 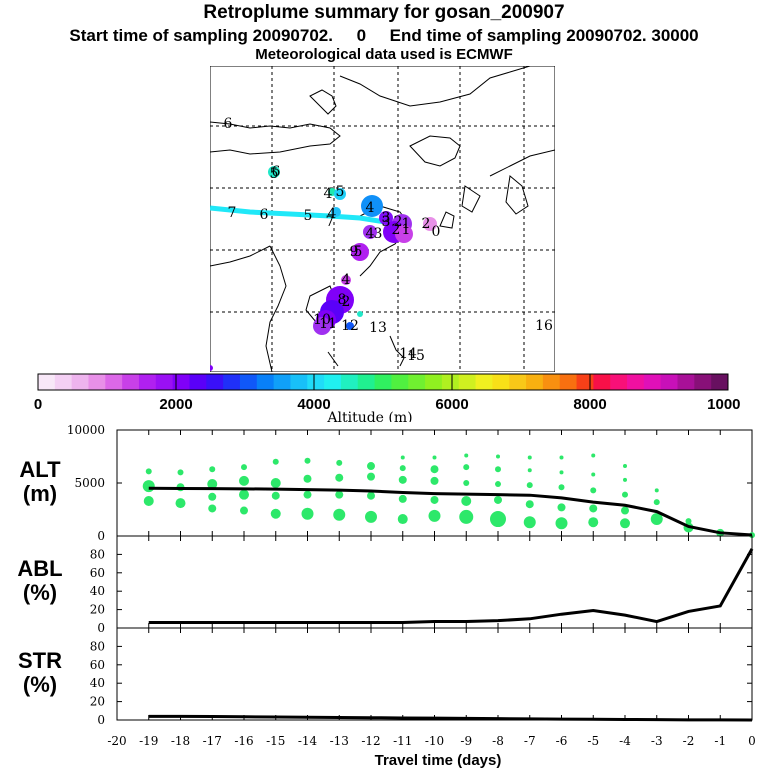 What do you see at coordinates (39, 568) in the screenshot?
I see `panel-label: ABL` at bounding box center [39, 568].